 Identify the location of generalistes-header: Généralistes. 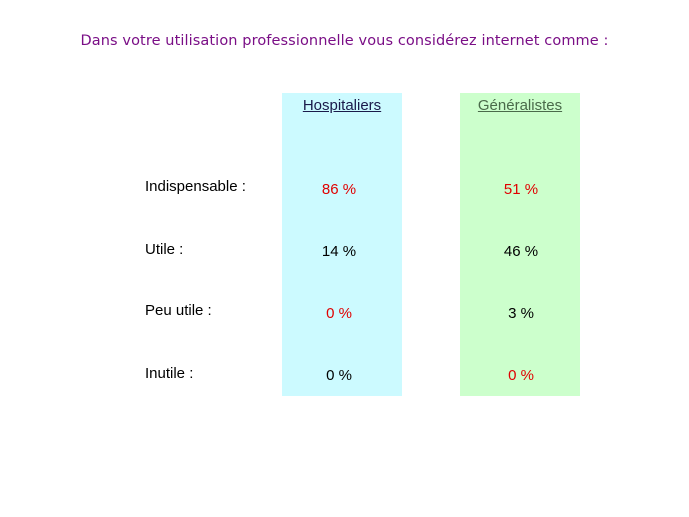
(520, 105).